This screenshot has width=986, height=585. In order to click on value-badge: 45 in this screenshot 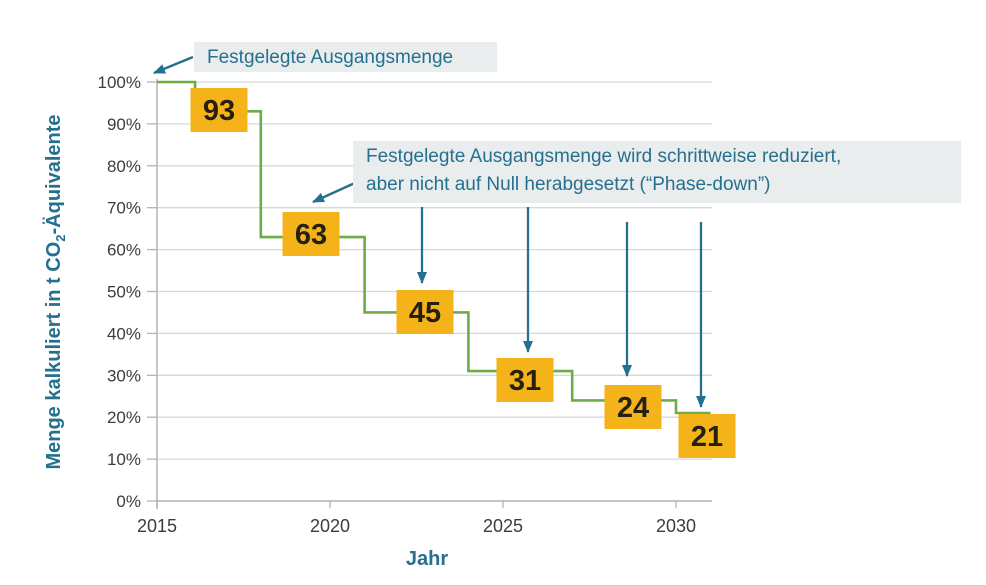, I will do `click(425, 312)`.